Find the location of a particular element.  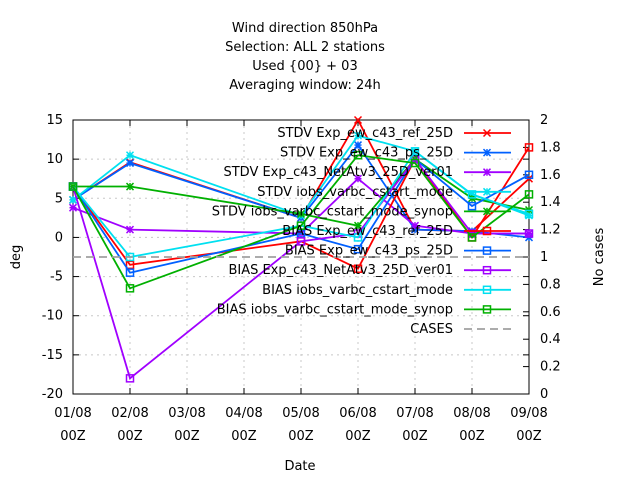

legend-label: BIAS Exp_c43_NetAtv3_25D_ver01 is located at coordinates (340, 270).